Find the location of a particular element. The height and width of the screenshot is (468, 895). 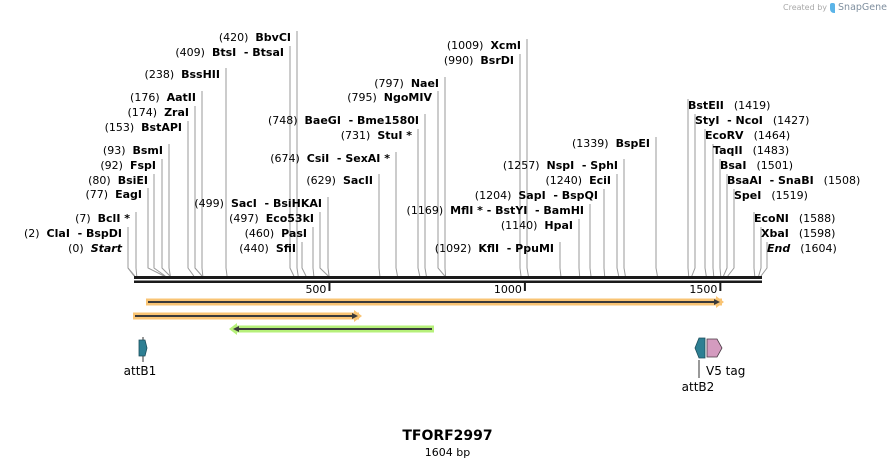

enzyme-name: MflI * - BstYI - BamHI is located at coordinates (517, 210).